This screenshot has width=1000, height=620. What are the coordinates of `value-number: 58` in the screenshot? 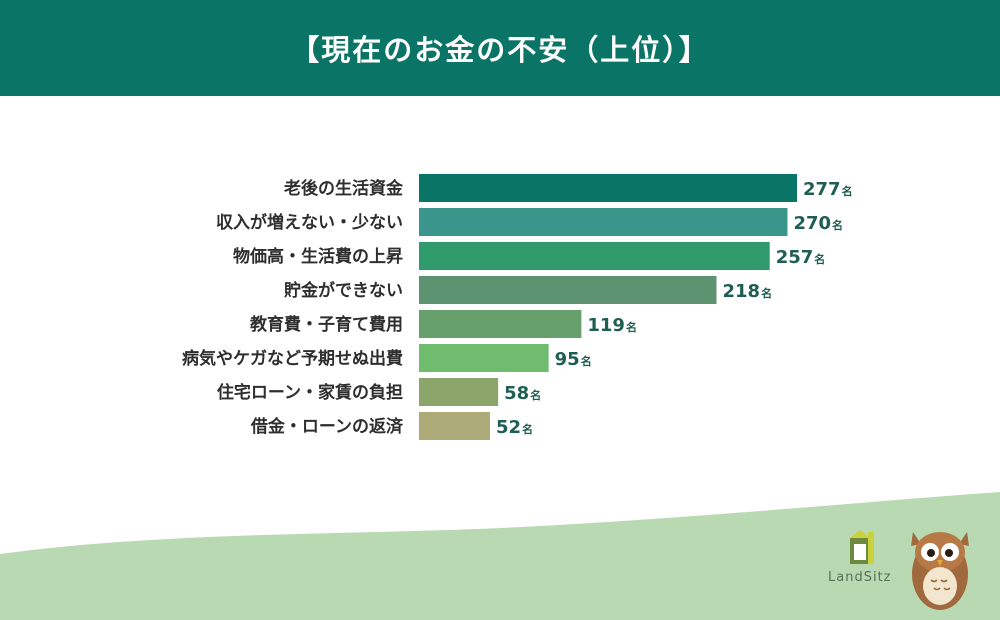 It's located at (516, 393).